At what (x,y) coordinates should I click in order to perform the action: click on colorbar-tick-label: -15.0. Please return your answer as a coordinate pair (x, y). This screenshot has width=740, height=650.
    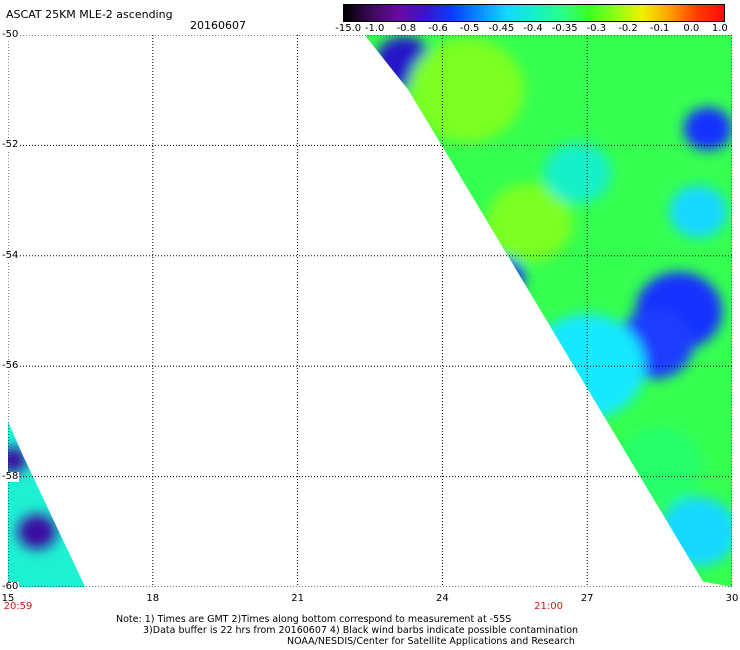
    Looking at the image, I should click on (348, 28).